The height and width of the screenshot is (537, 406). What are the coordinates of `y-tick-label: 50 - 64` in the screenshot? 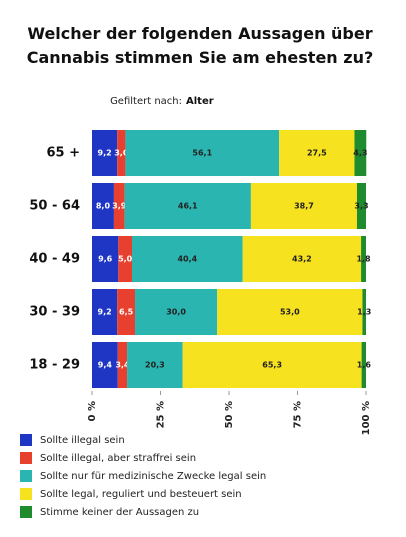 It's located at (54, 206).